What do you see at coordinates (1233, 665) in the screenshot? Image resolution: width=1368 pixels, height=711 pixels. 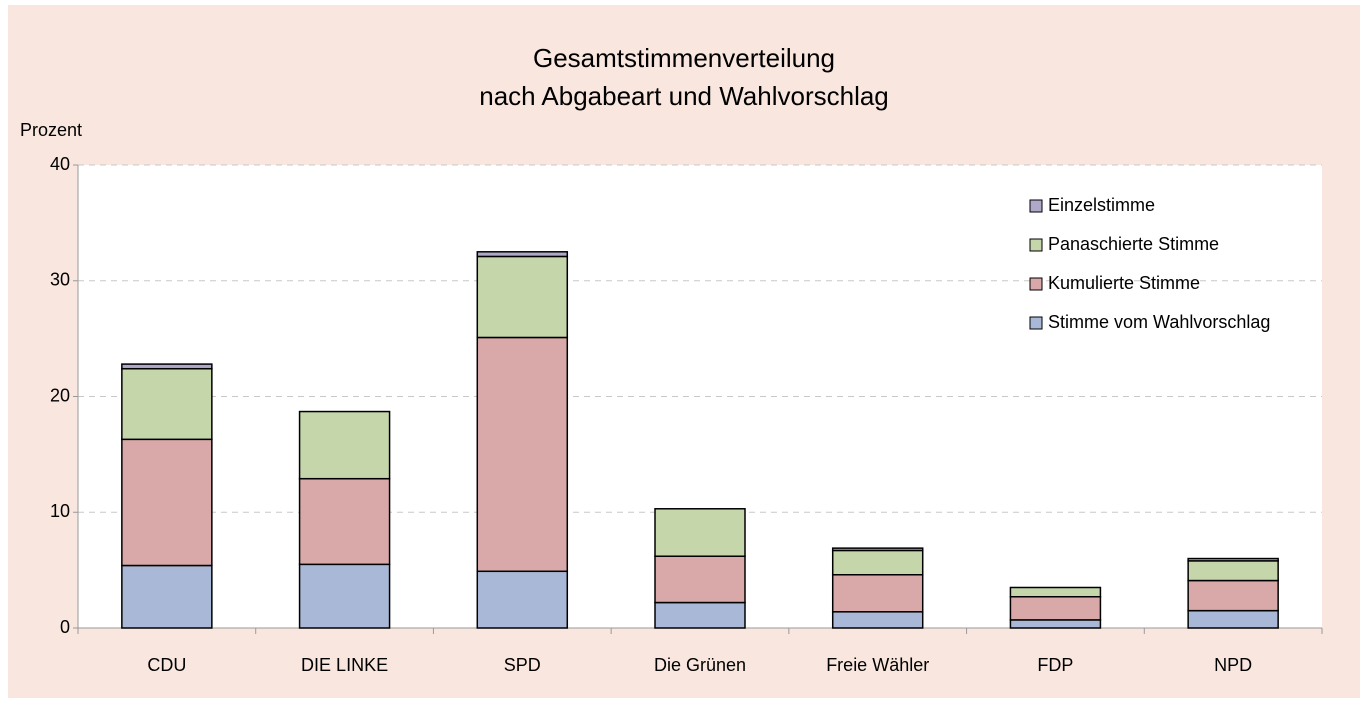 I see `x-tick-label: NPD` at bounding box center [1233, 665].